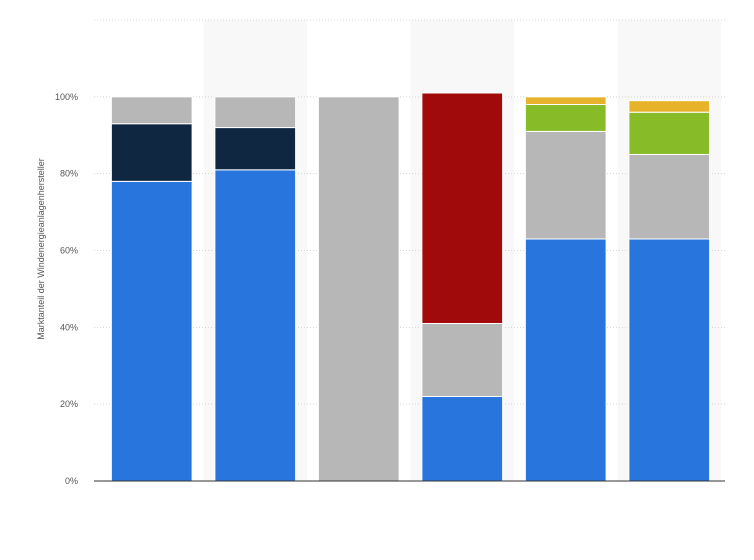 This screenshot has width=754, height=560. What do you see at coordinates (66, 289) in the screenshot?
I see `y-tick-labels: 0% 20% 40% 60% 80% 100%` at bounding box center [66, 289].